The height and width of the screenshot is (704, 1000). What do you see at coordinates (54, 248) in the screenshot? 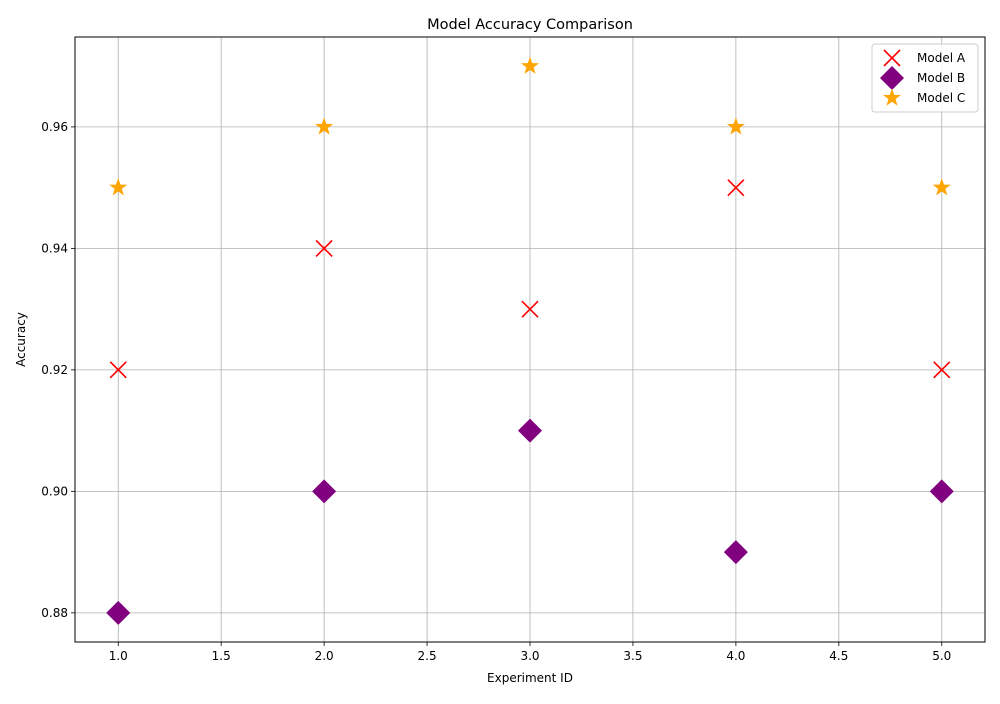
I see `y-tick-label: 0.94` at bounding box center [54, 248].